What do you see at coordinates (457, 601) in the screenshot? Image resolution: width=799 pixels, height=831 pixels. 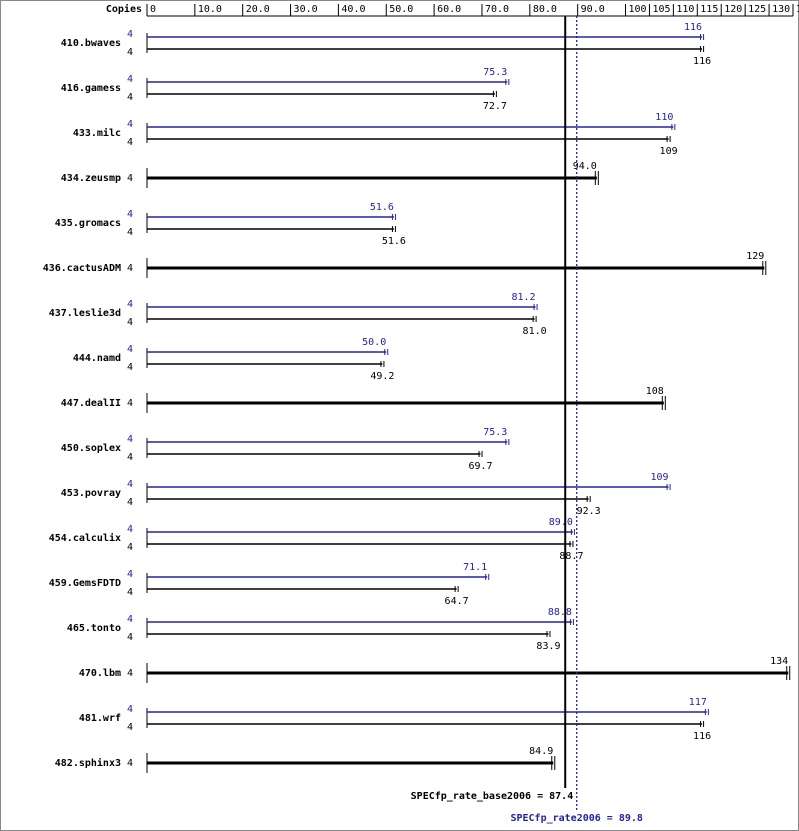 I see `value-label: 64.7` at bounding box center [457, 601].